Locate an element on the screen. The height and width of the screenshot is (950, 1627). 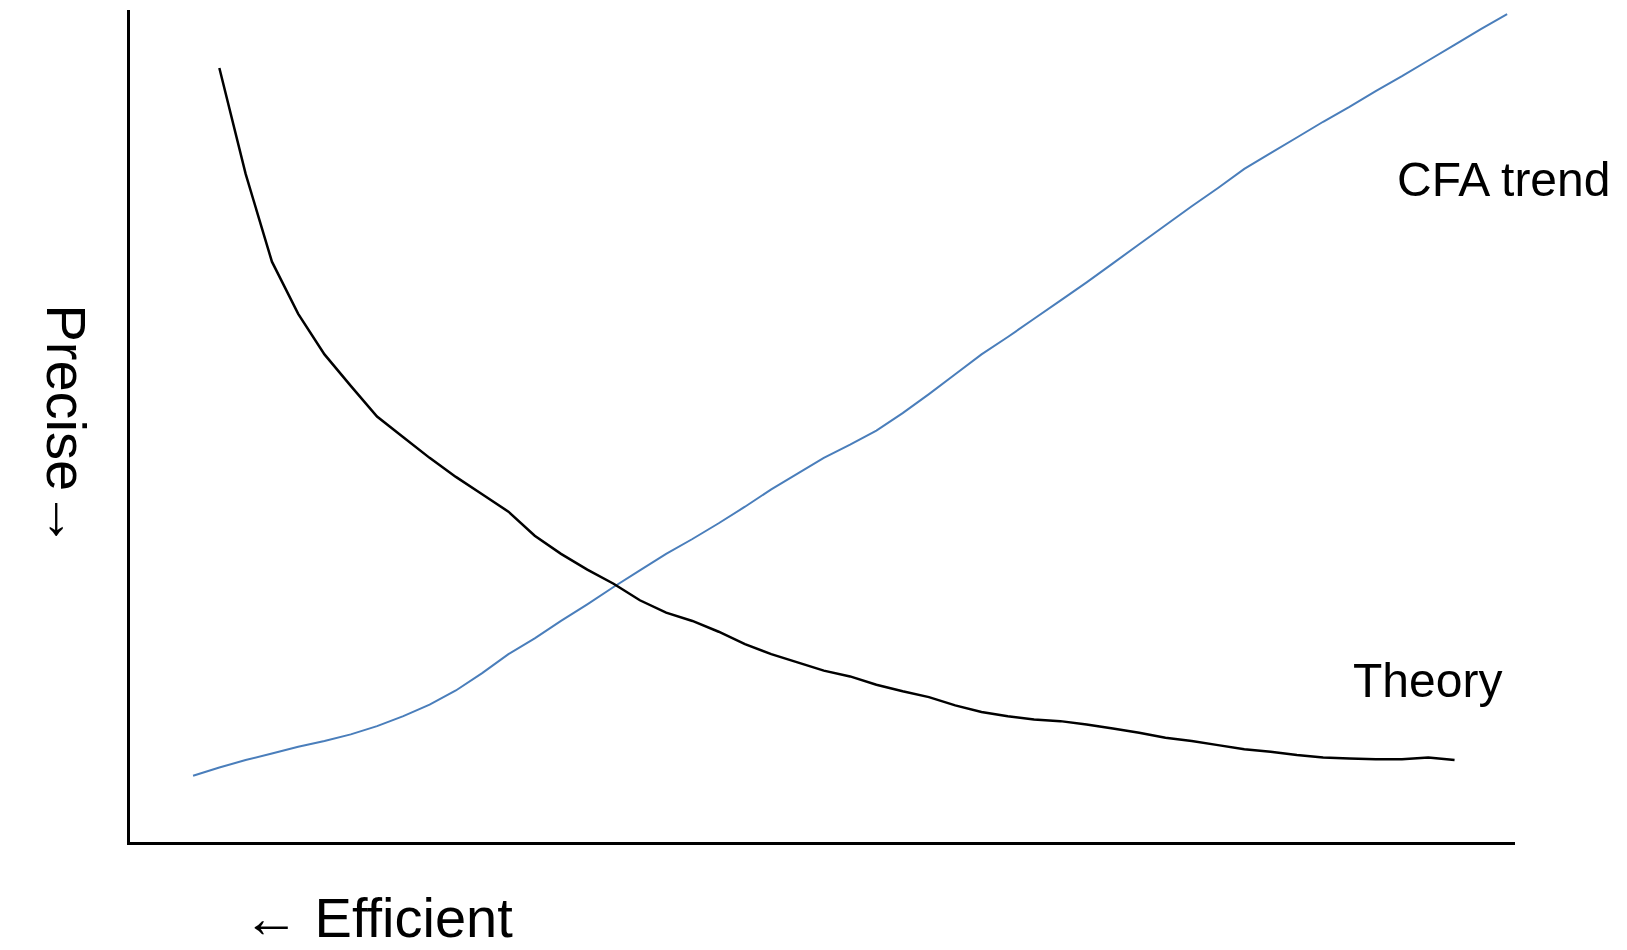
x-axis-title: ← Efficient is located at coordinates (378, 917).